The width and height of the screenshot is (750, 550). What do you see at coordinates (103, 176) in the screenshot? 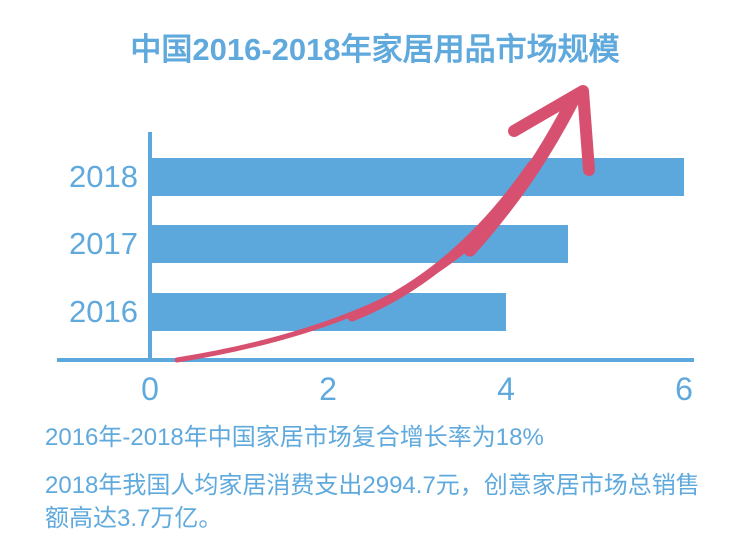
I see `y-axis-label-2018: 2018` at bounding box center [103, 176].